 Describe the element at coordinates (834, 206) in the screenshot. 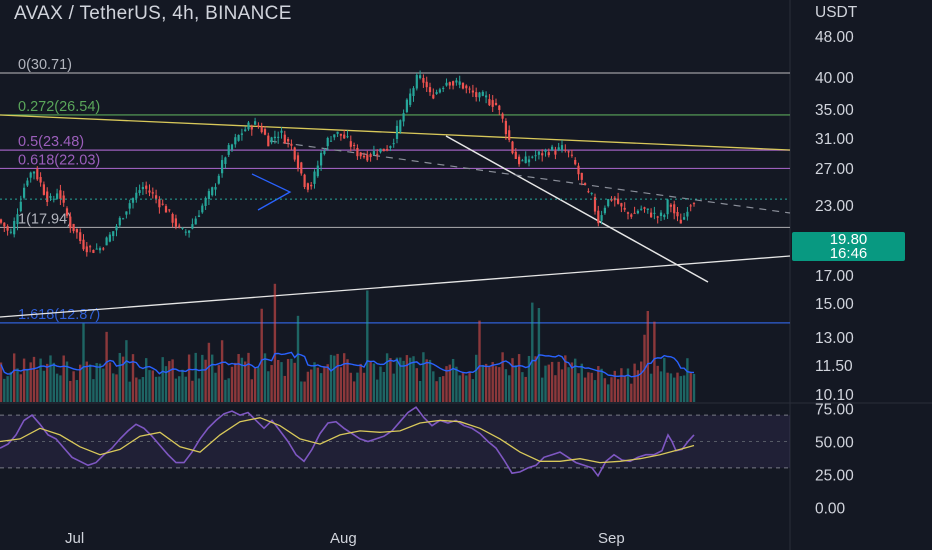

I see `price-tick-5: 23.00` at that location.